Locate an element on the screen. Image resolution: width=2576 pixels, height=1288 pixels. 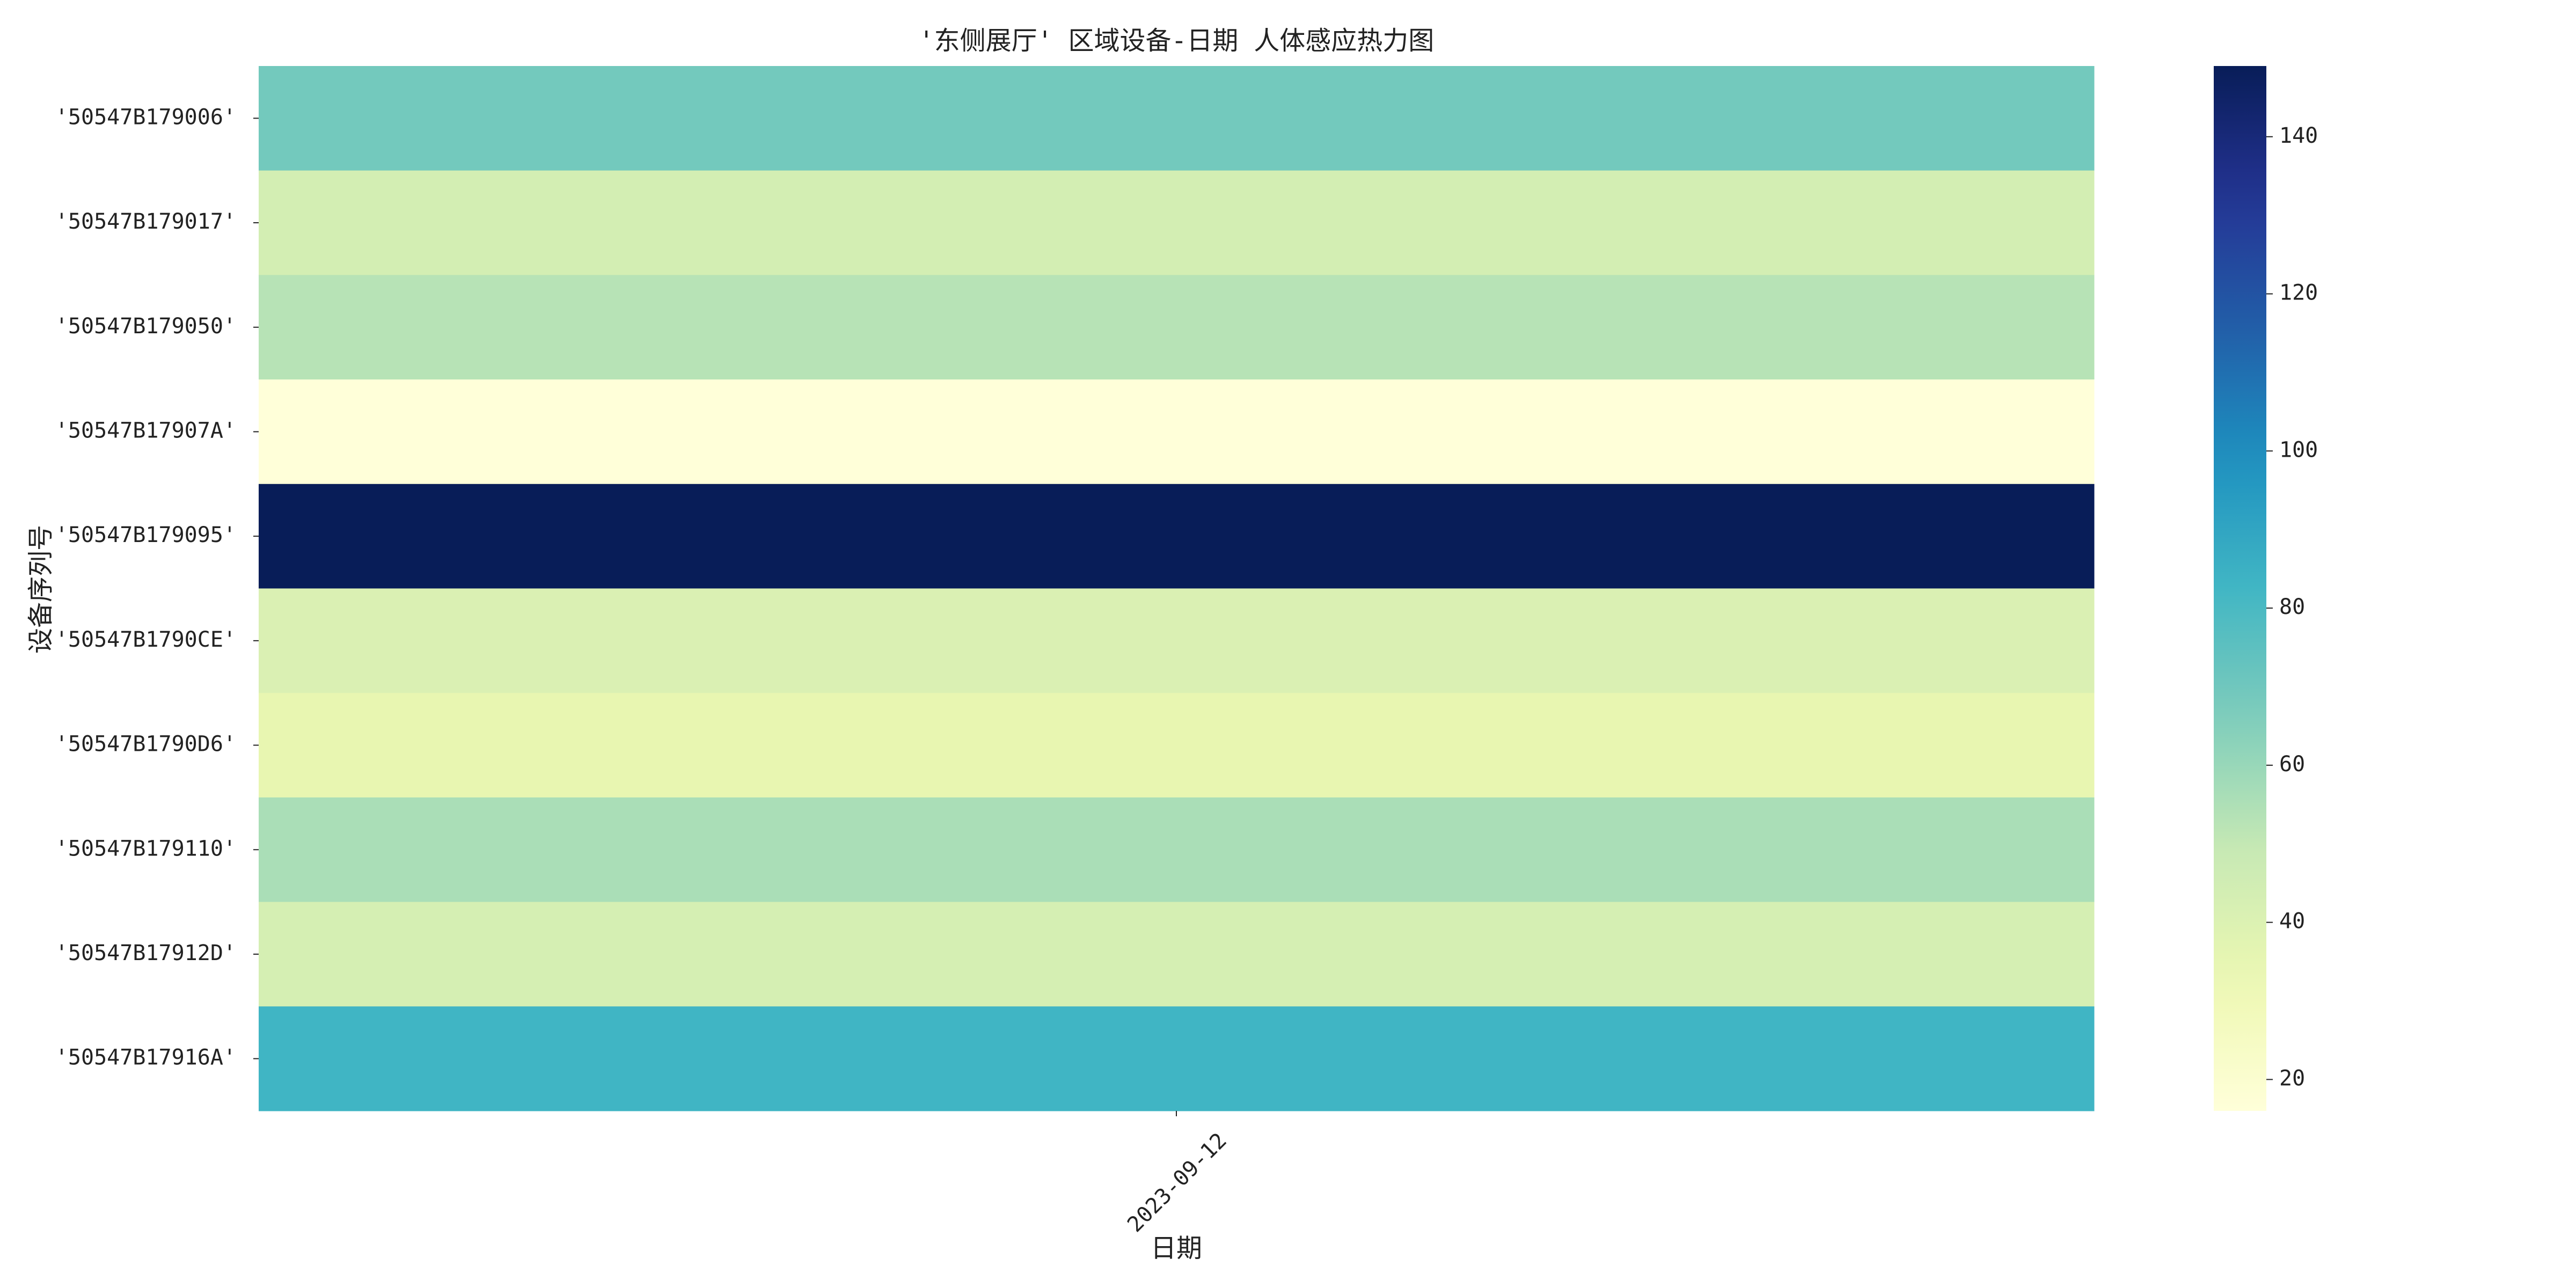
x-tick-label: 2023-09-12 is located at coordinates (1177, 1182).